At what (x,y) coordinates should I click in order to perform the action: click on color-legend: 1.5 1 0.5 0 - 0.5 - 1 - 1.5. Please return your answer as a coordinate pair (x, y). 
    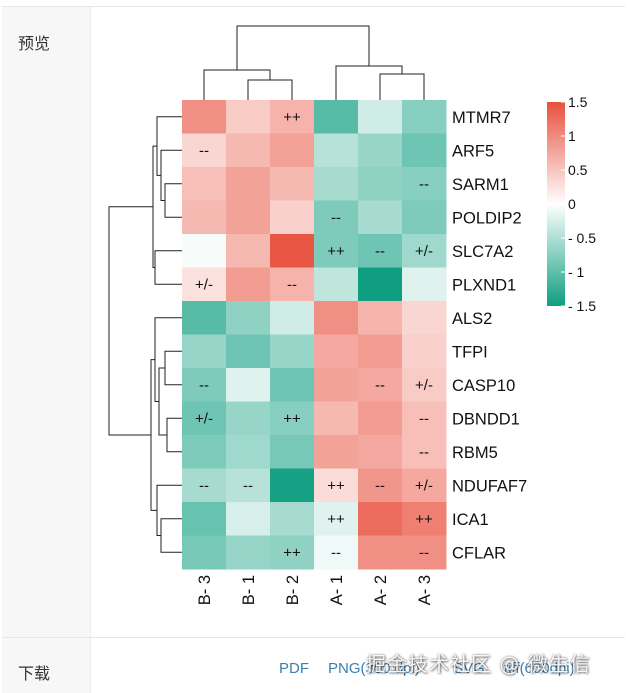
    Looking at the image, I should click on (571, 204).